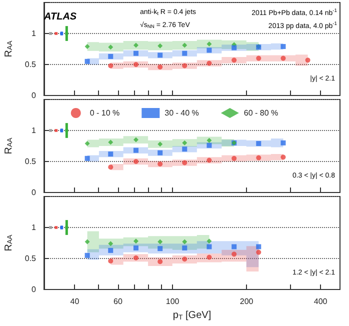 This screenshot has height=326, width=349. I want to click on legend-label: 0 - 10 %, so click(105, 113).